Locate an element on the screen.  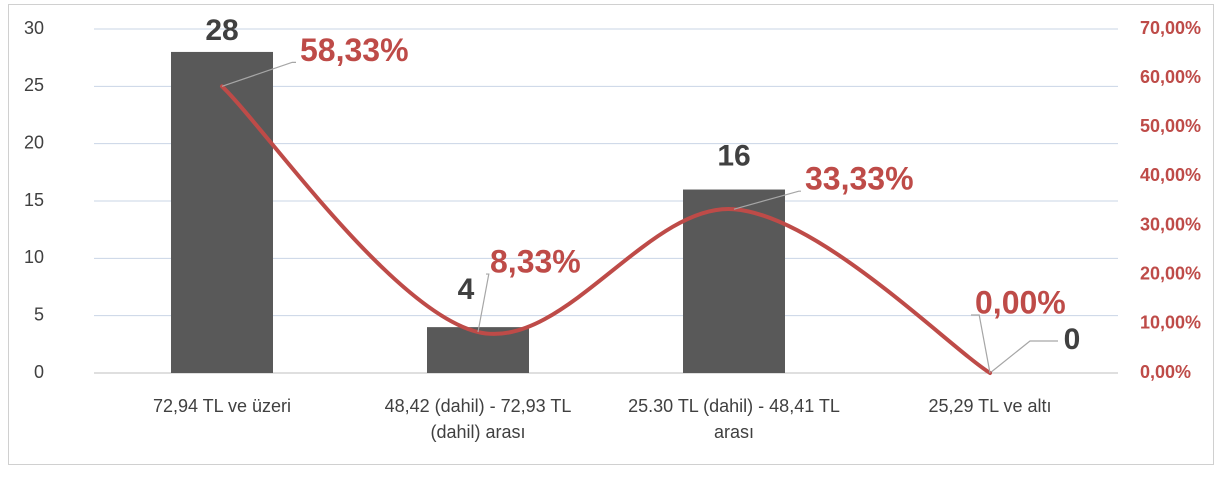
line-value-label: 0,00% is located at coordinates (1020, 302).